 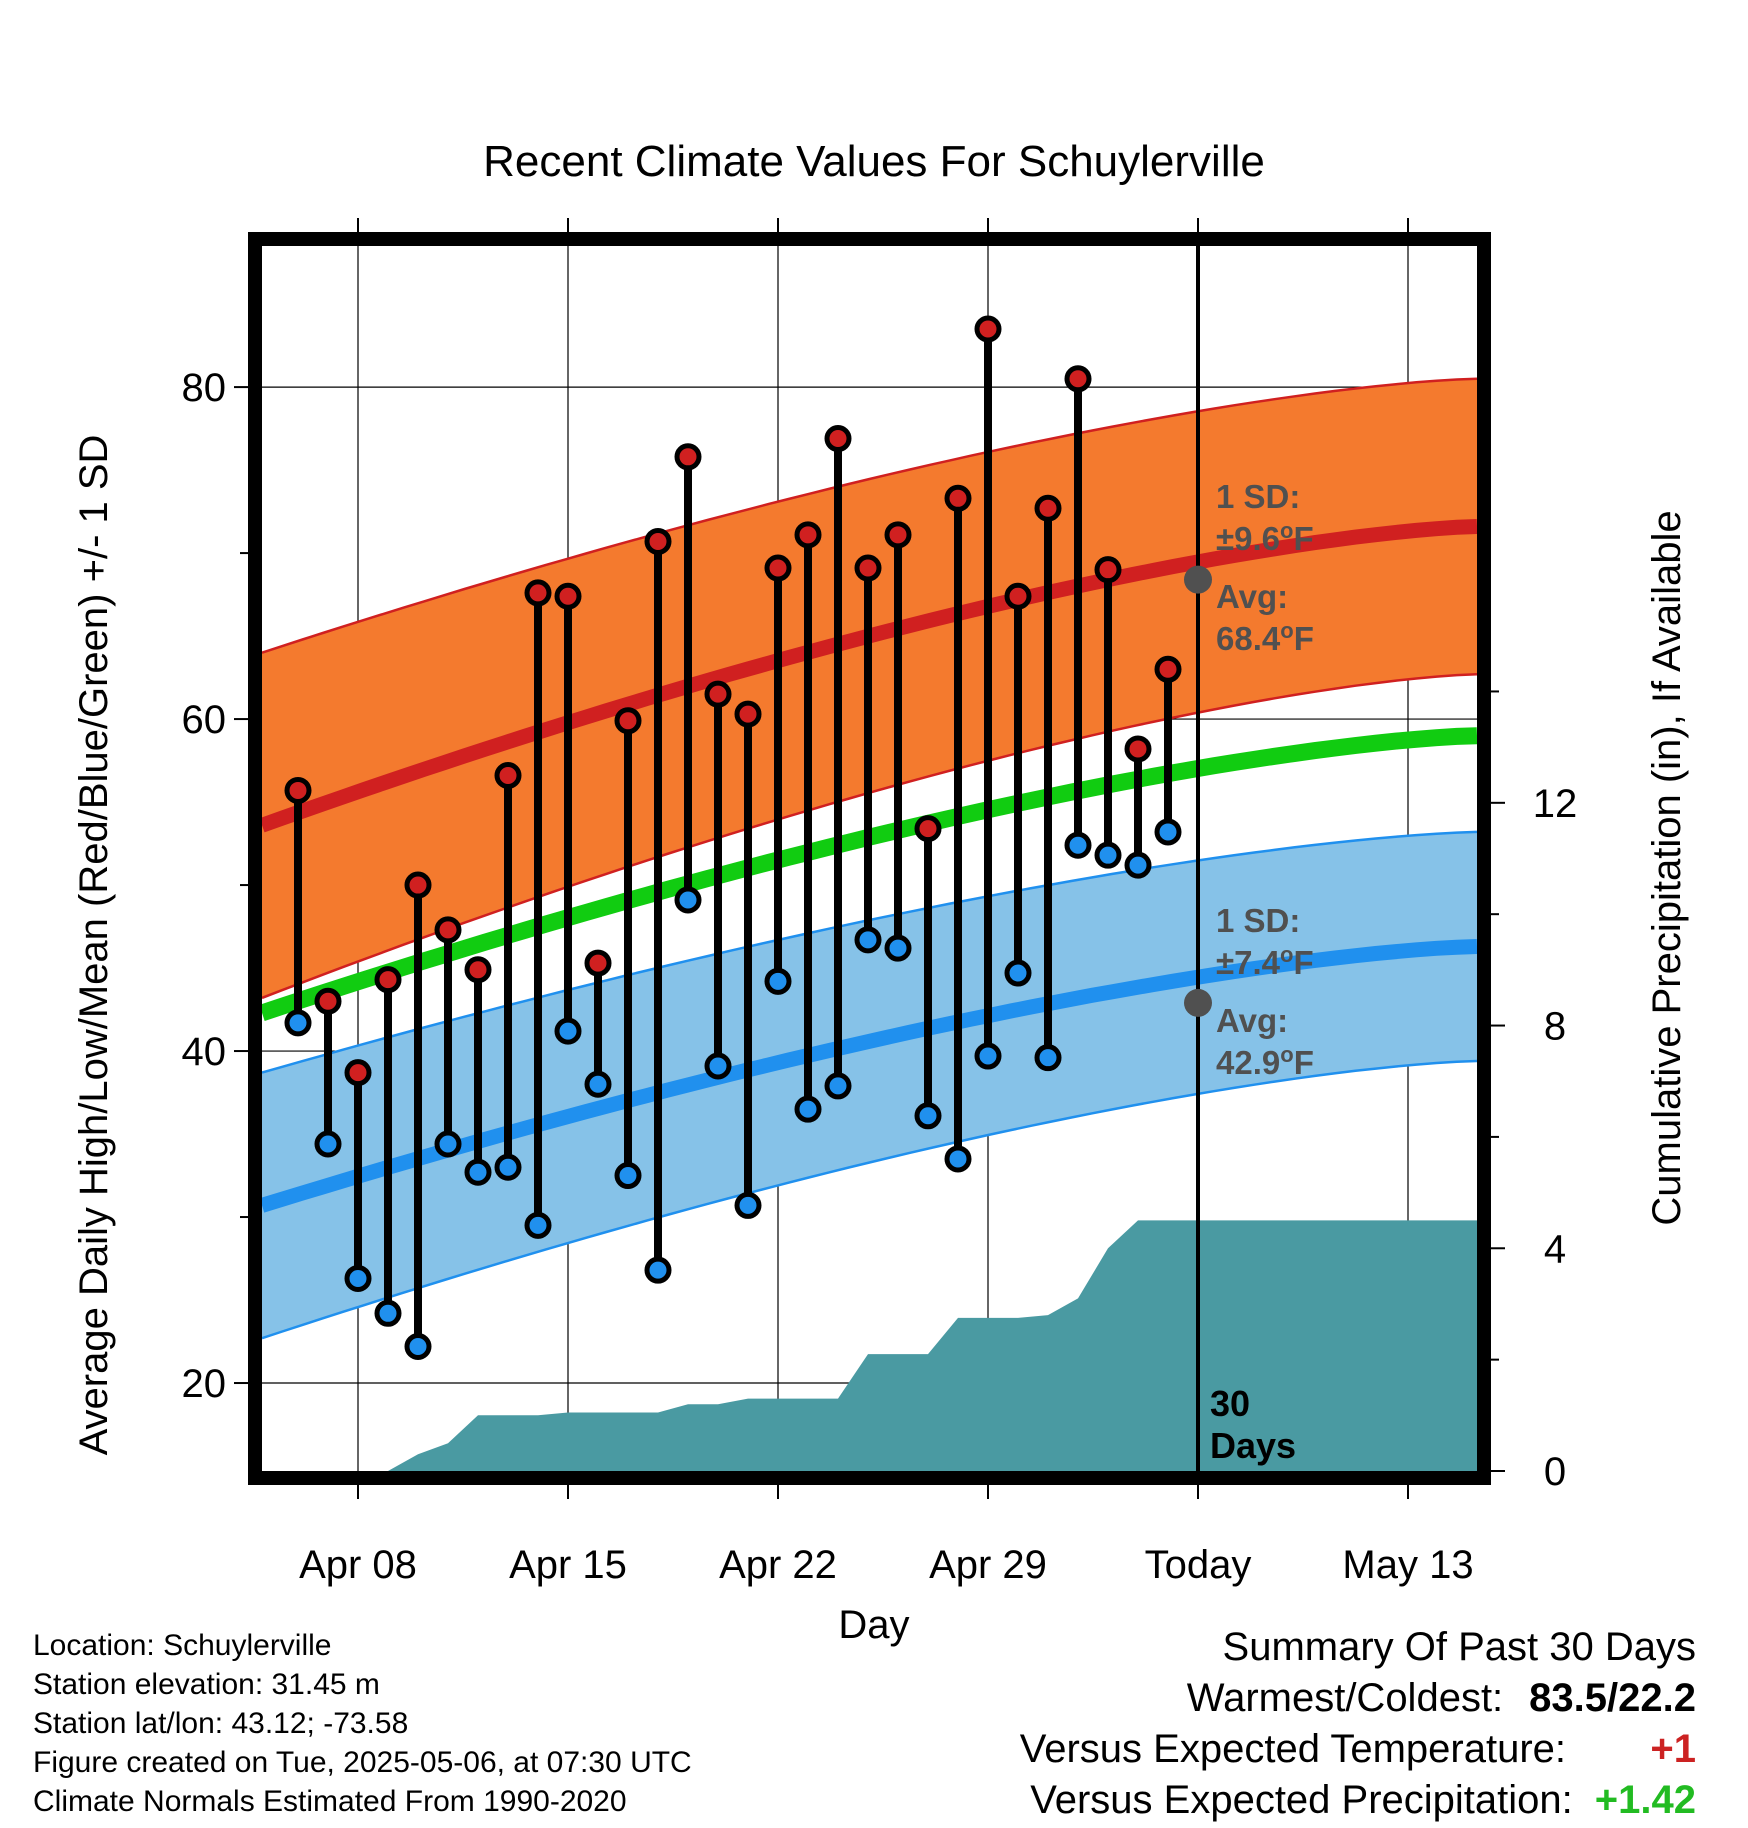 I want to click on high-avg-label: Avg:, so click(x=1252, y=596).